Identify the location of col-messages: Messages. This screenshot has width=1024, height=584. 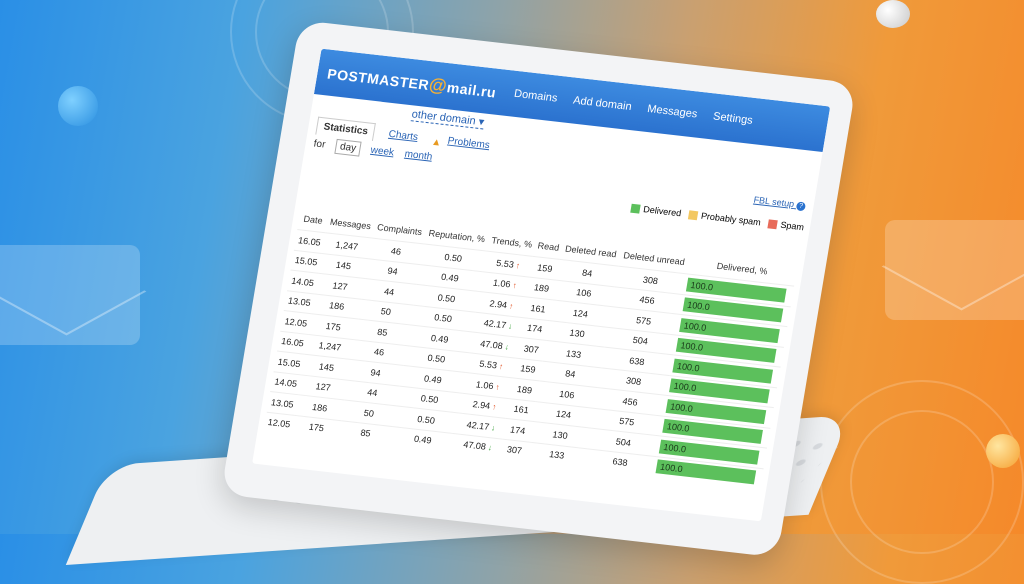
(350, 224).